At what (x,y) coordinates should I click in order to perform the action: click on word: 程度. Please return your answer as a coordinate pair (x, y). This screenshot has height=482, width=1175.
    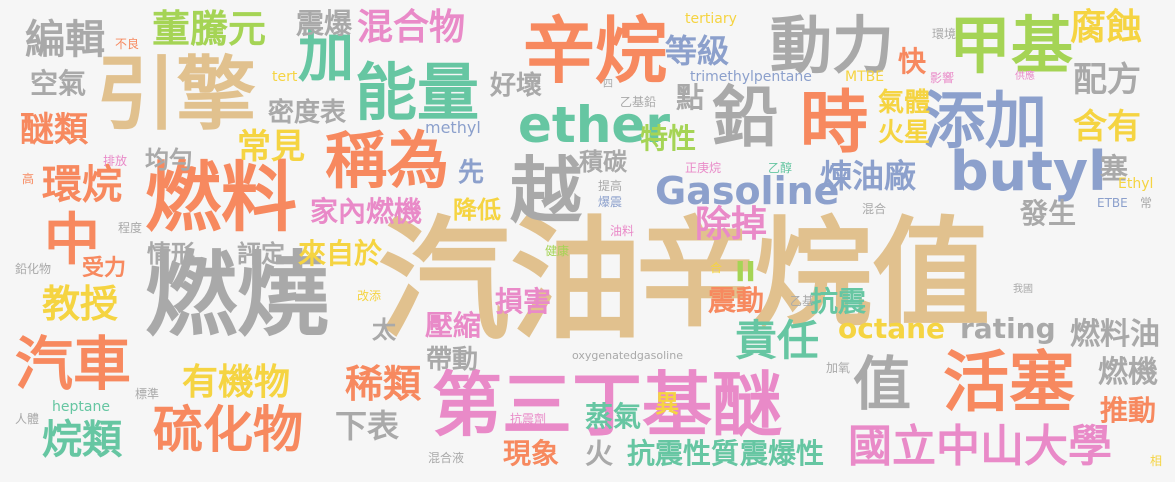
    Looking at the image, I should click on (130, 228).